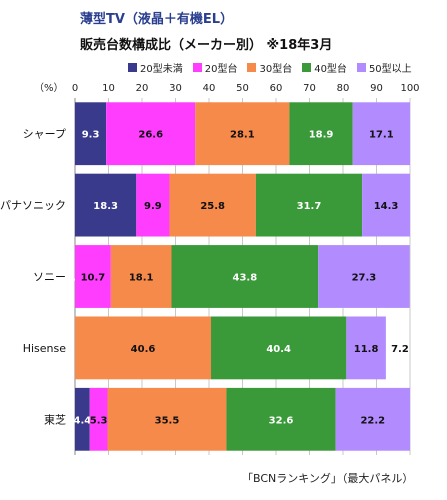 The width and height of the screenshot is (447, 500). I want to click on x-tick-label: 40, so click(209, 88).